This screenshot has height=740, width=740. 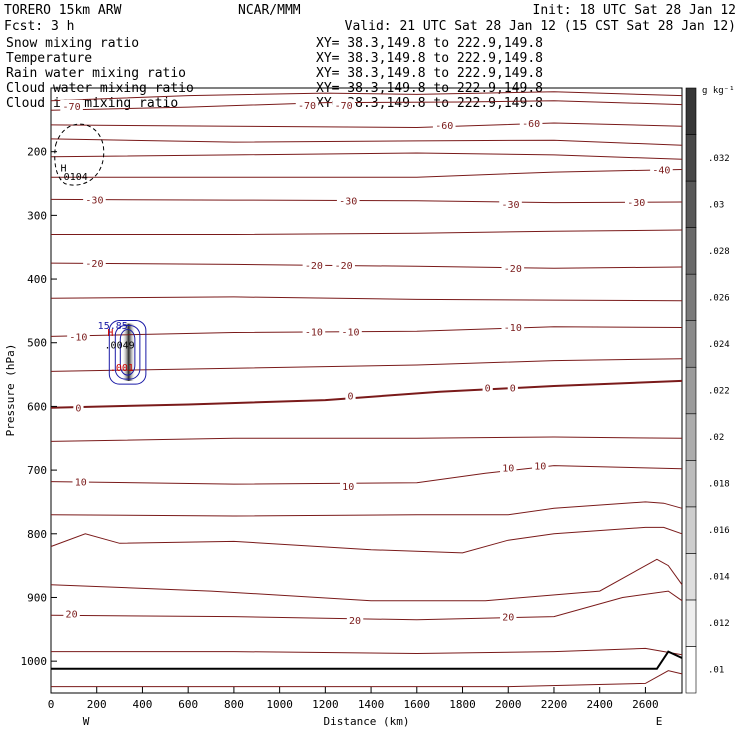 What do you see at coordinates (113, 326) in the screenshot?
I see `extremum-label: 15.85` at bounding box center [113, 326].